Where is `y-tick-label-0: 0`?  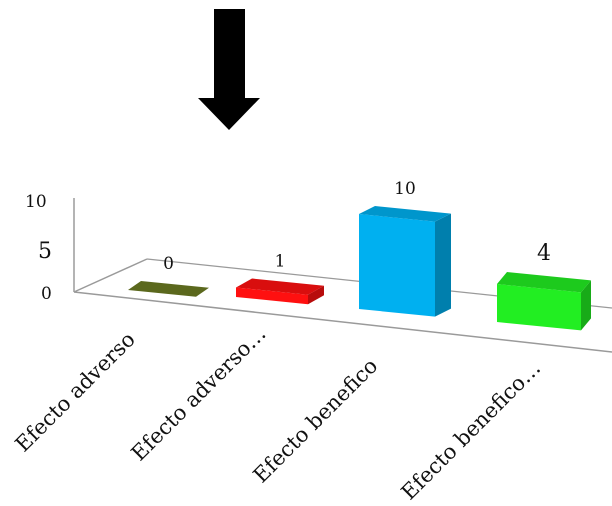
y-tick-label-0: 0 is located at coordinates (46, 294).